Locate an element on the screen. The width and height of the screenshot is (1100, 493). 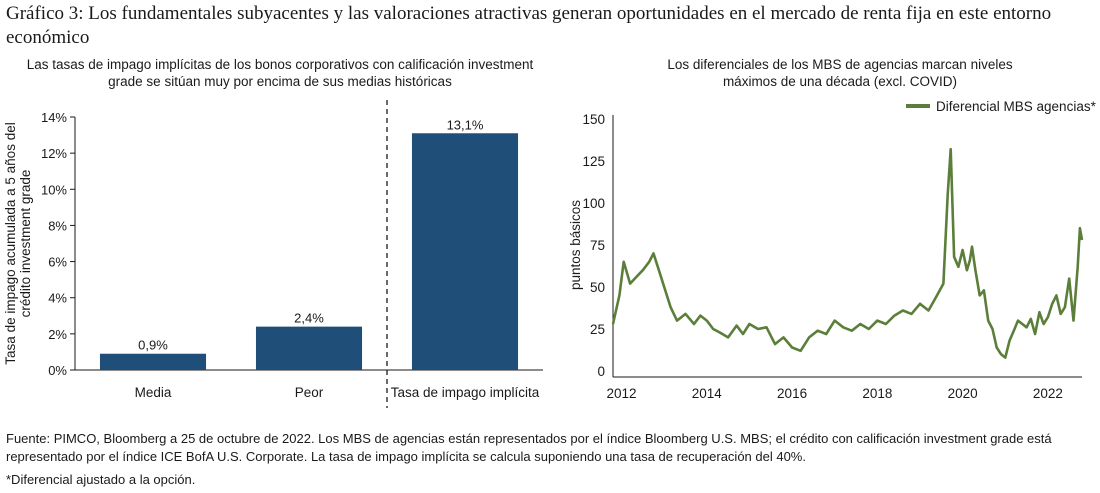
x-tick-label: 2016 is located at coordinates (792, 393).